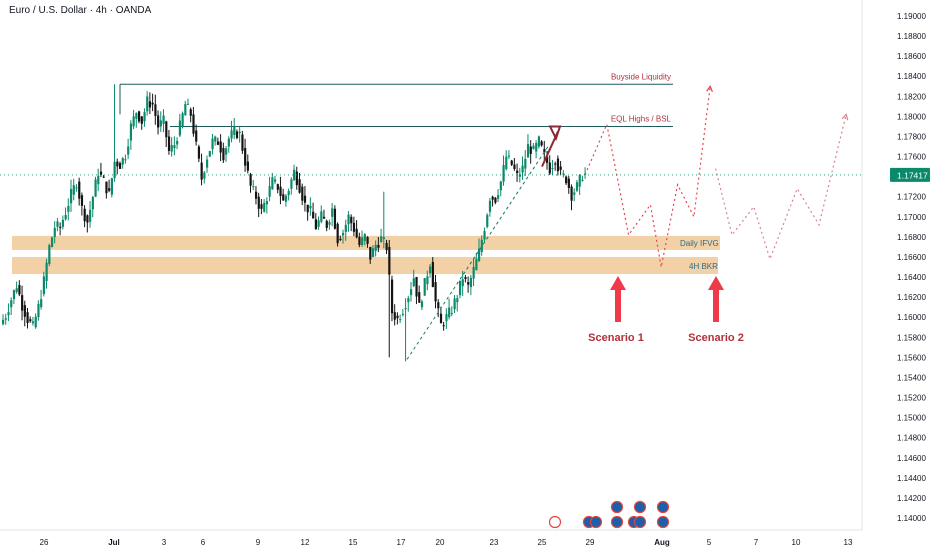  I want to click on price-tick-label: 1.16600, so click(911, 257).